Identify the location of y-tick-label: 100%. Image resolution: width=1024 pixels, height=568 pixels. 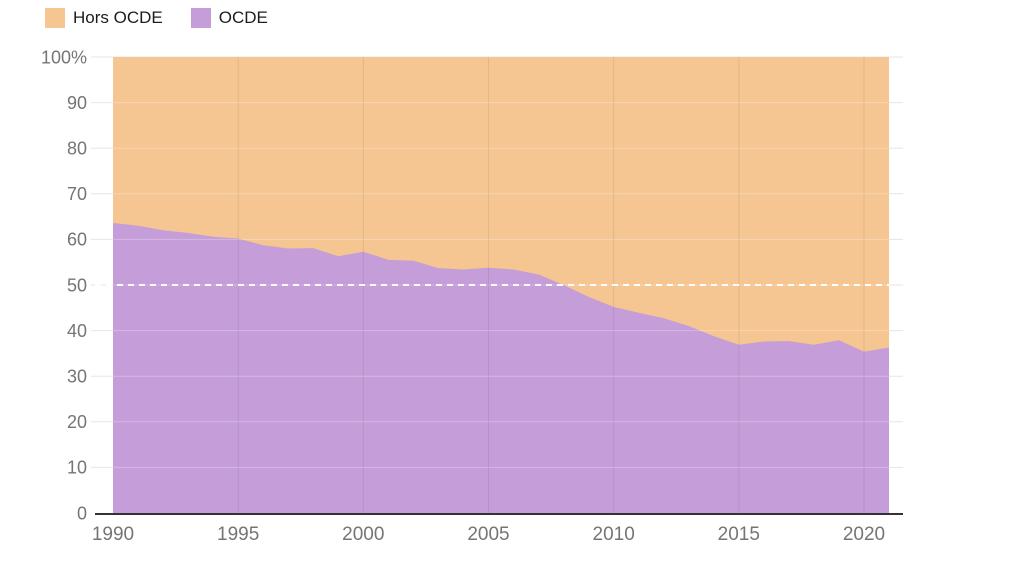
(64, 57).